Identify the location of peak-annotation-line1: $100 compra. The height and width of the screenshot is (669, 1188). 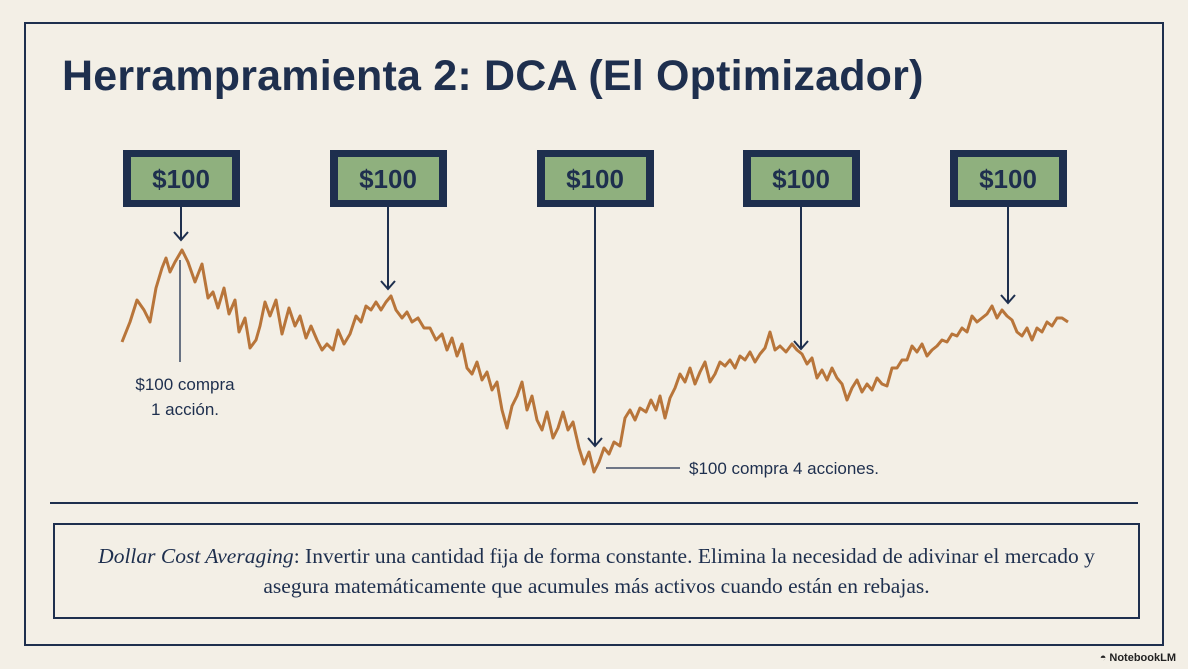
(185, 384).